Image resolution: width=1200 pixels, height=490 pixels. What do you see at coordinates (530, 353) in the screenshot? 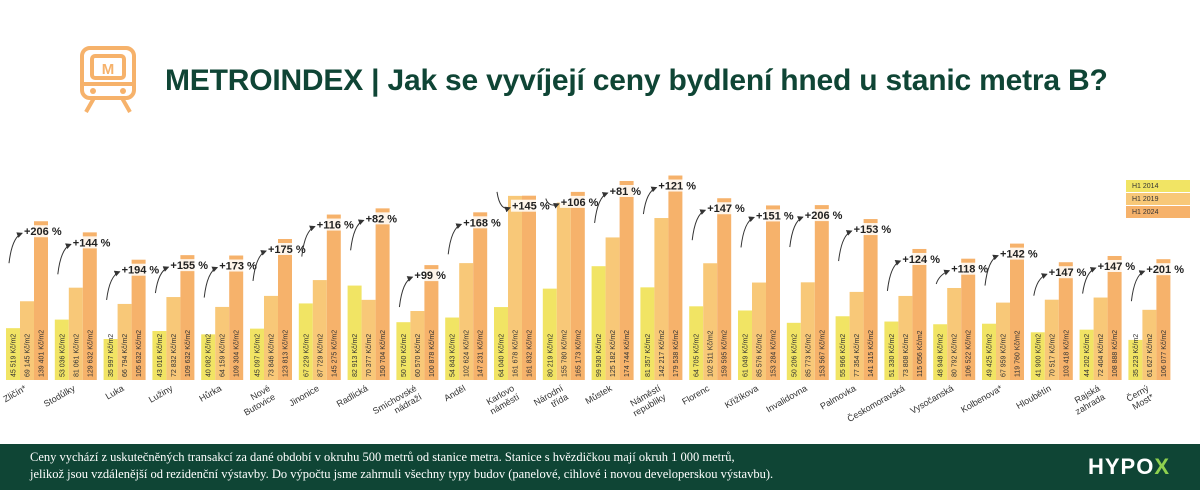
I see `value-label-11-3: 161 832 Kč/m2` at bounding box center [530, 353].